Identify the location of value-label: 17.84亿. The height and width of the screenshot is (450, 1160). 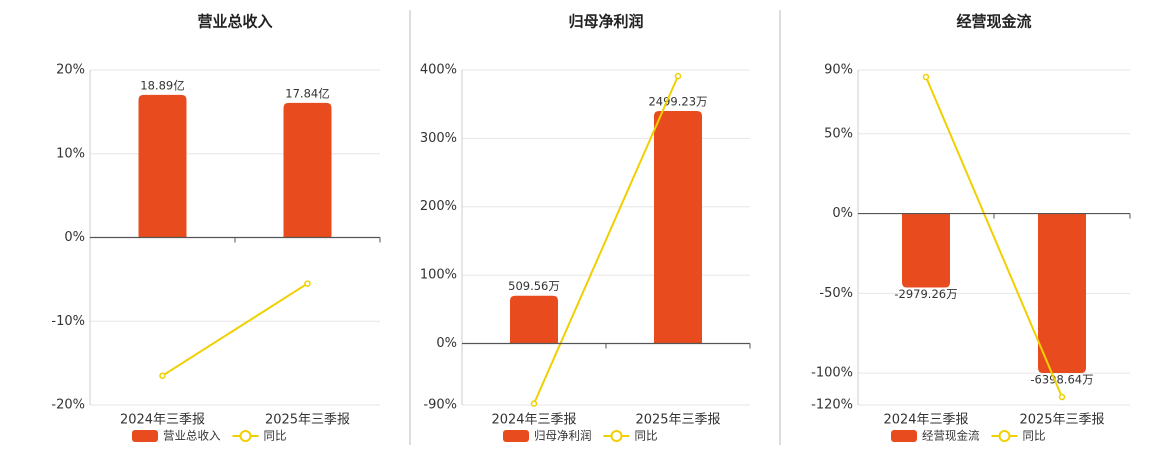
(307, 93).